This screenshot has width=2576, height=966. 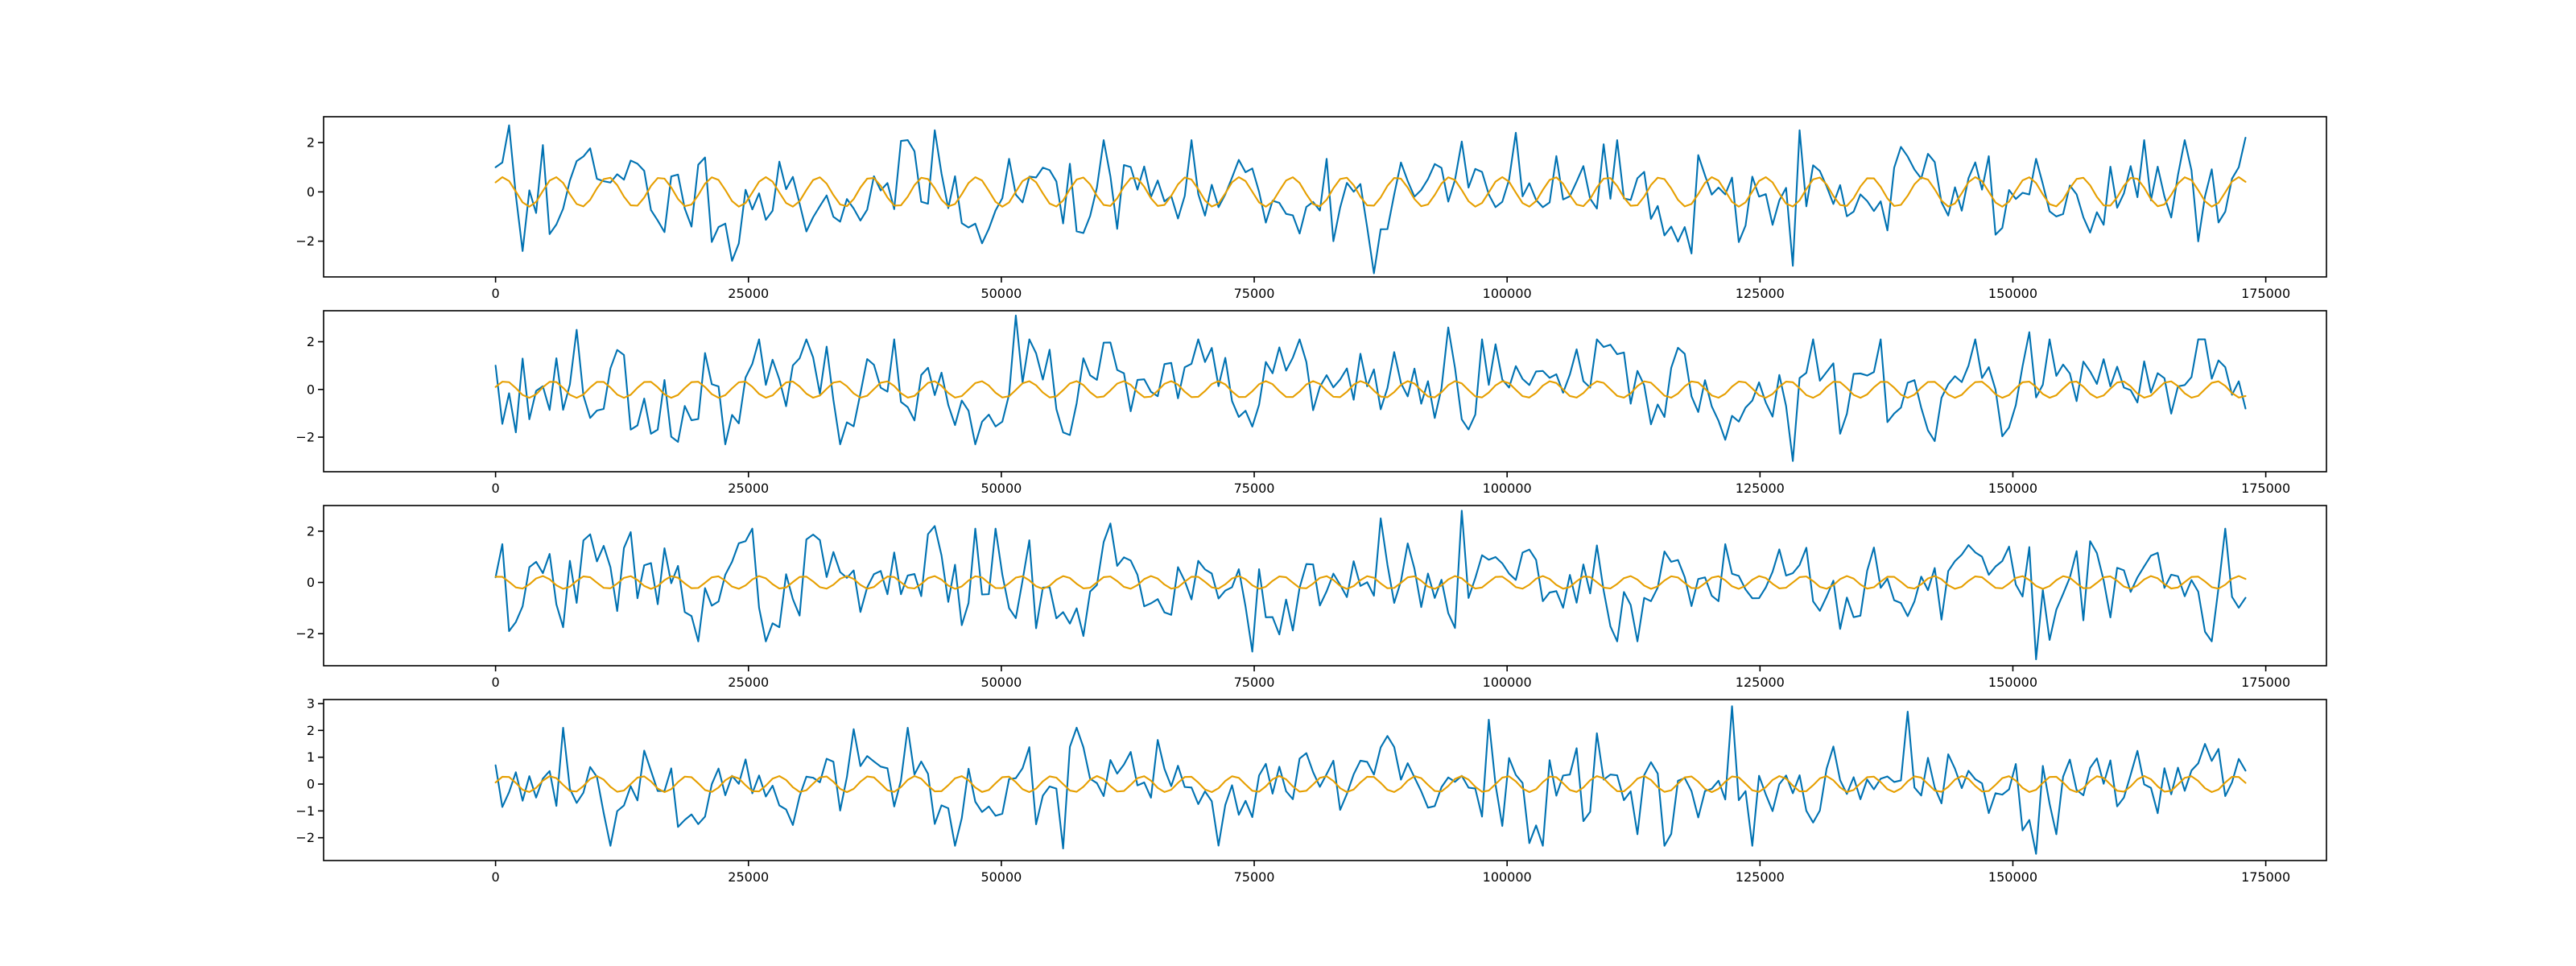 What do you see at coordinates (305, 811) in the screenshot?
I see `y-tick-label: −1` at bounding box center [305, 811].